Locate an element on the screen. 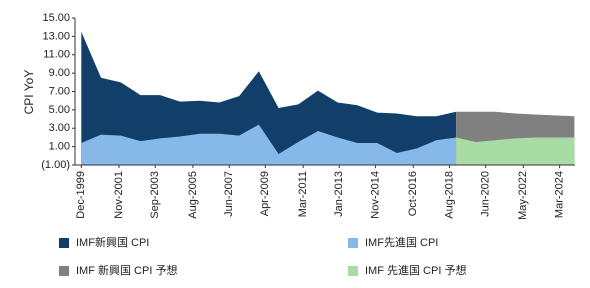 This screenshot has width=590, height=288. y-tick-label: (1.00) is located at coordinates (55, 165).